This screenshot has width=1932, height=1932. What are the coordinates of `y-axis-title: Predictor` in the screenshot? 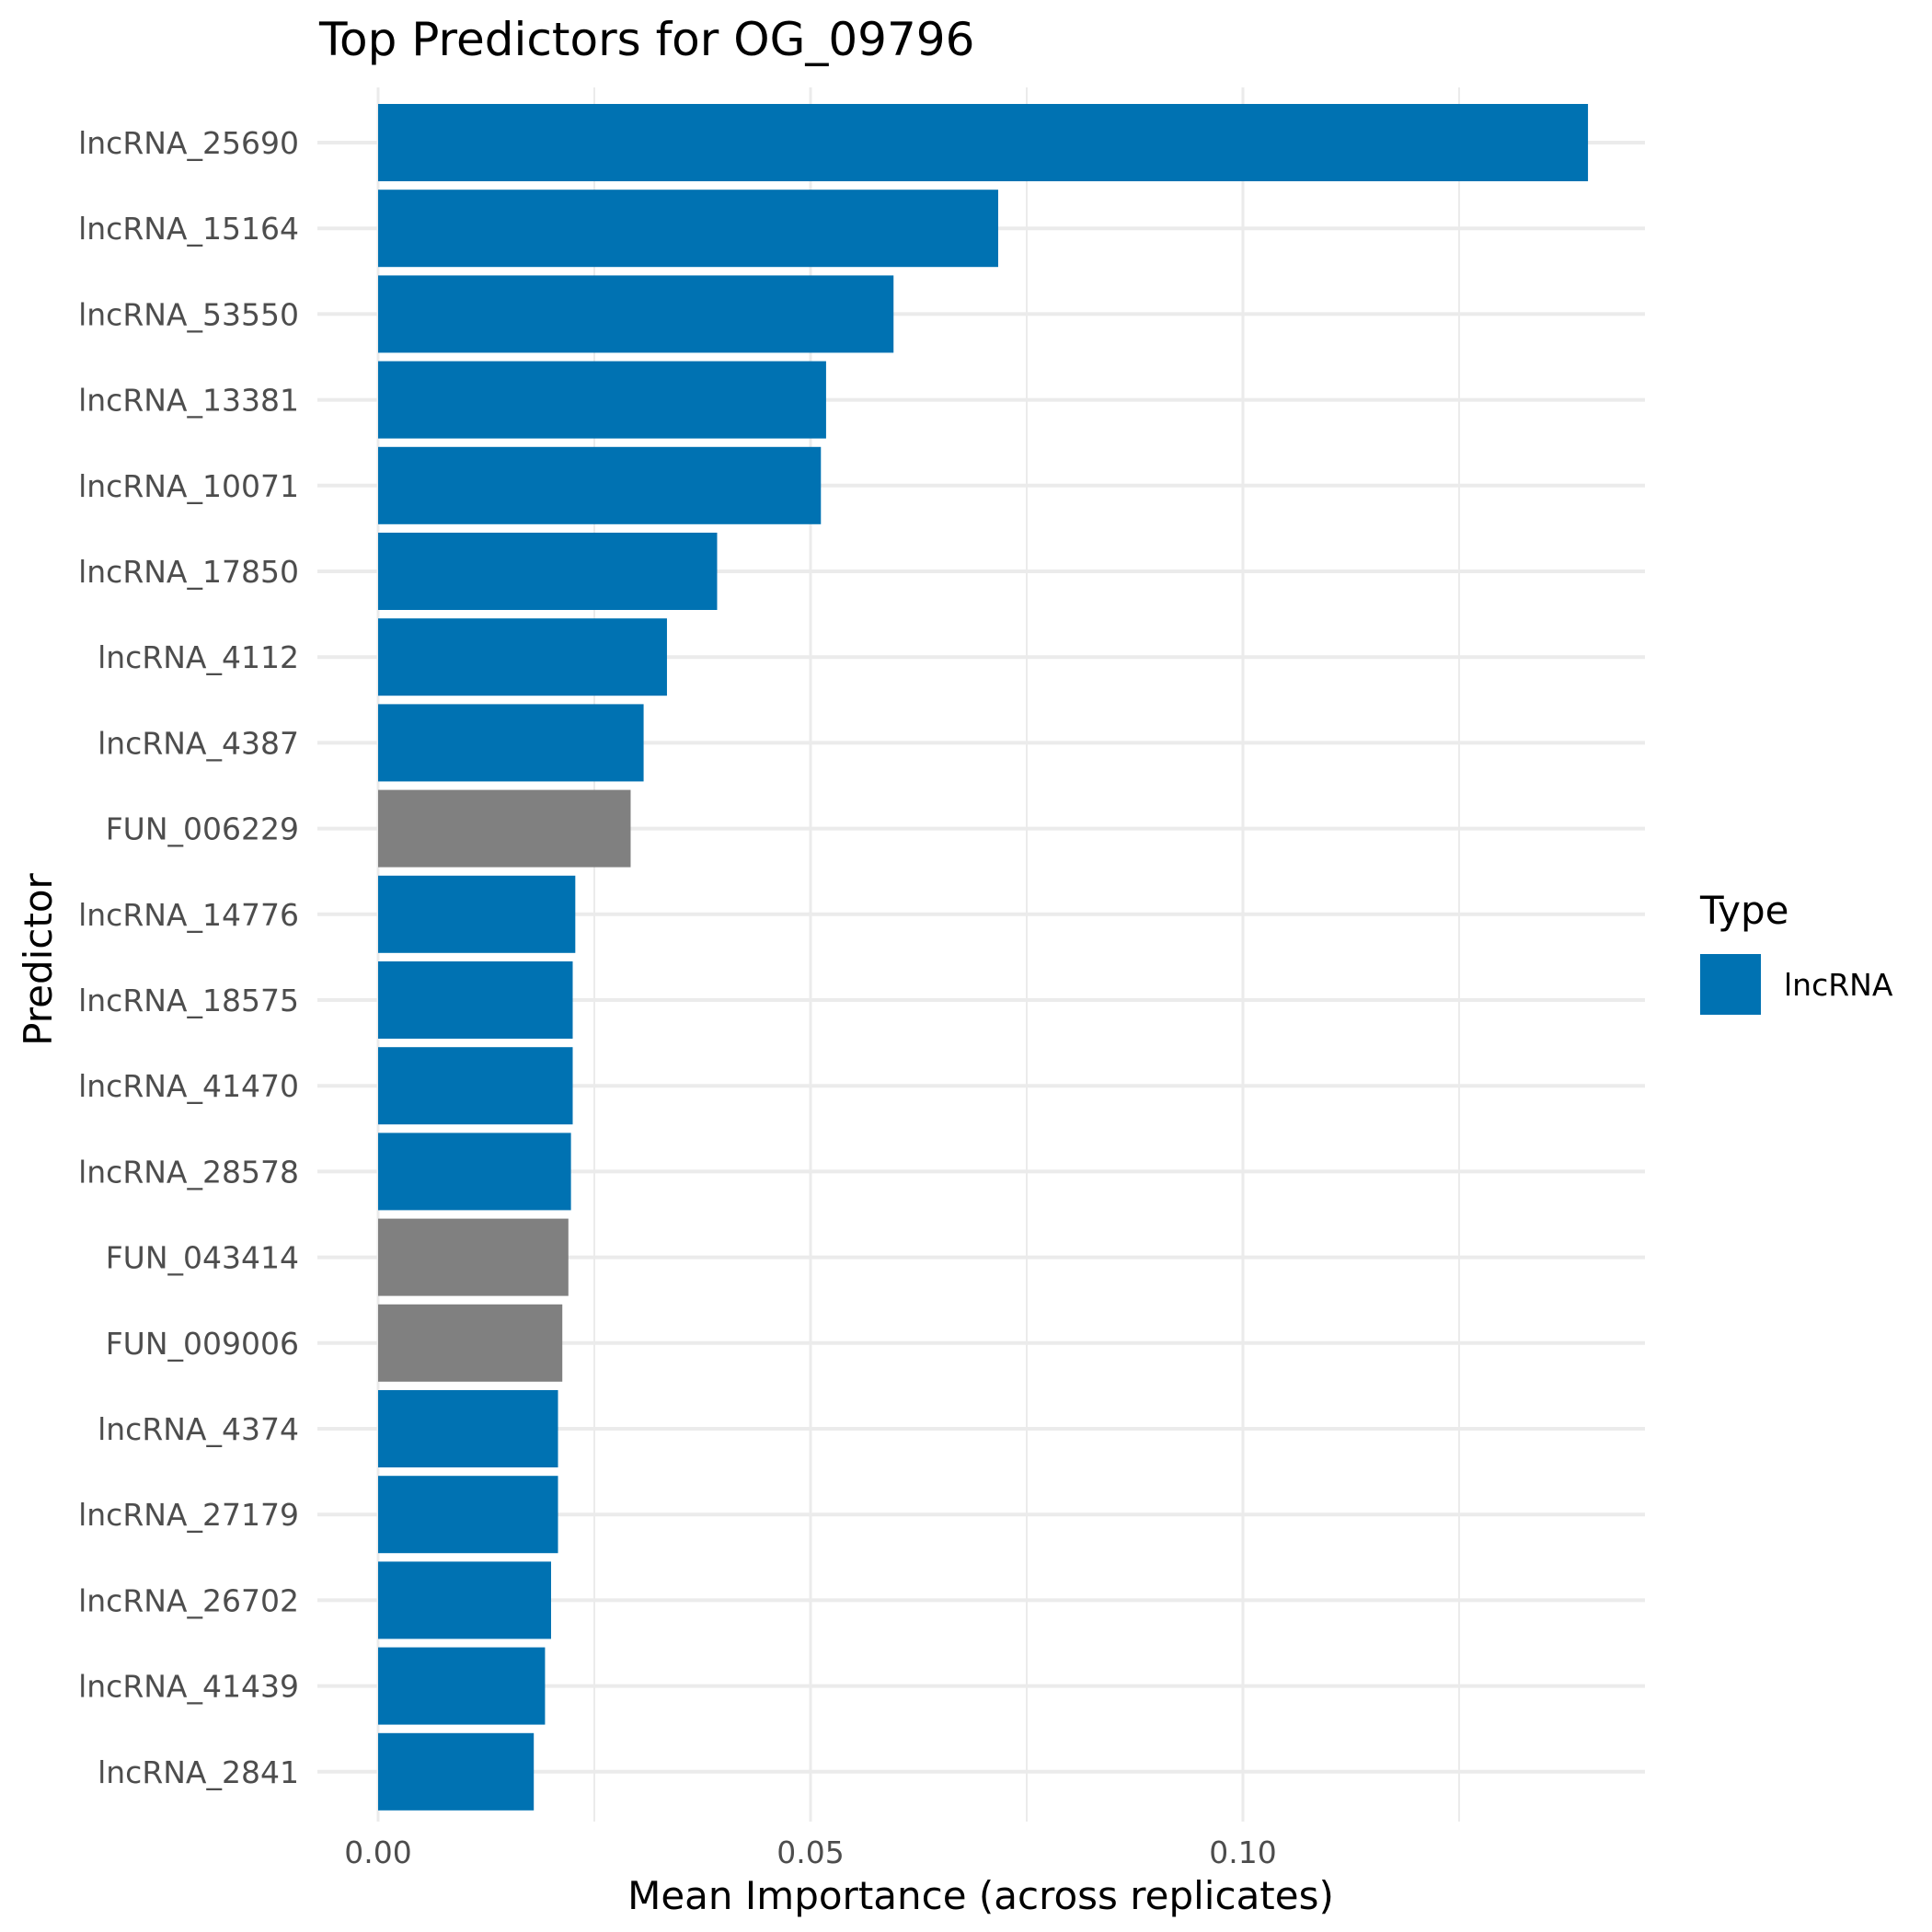 It's located at (38, 958).